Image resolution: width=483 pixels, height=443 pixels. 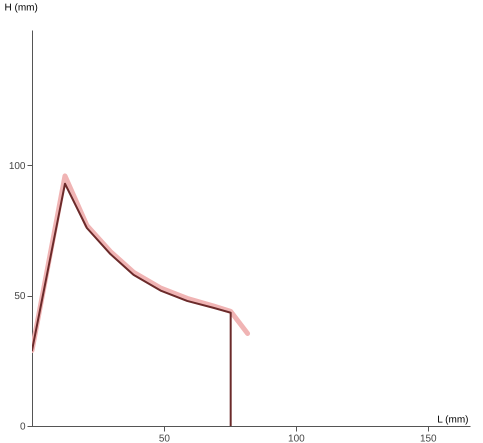 What do you see at coordinates (23, 427) in the screenshot?
I see `y-tick-label: 0` at bounding box center [23, 427].